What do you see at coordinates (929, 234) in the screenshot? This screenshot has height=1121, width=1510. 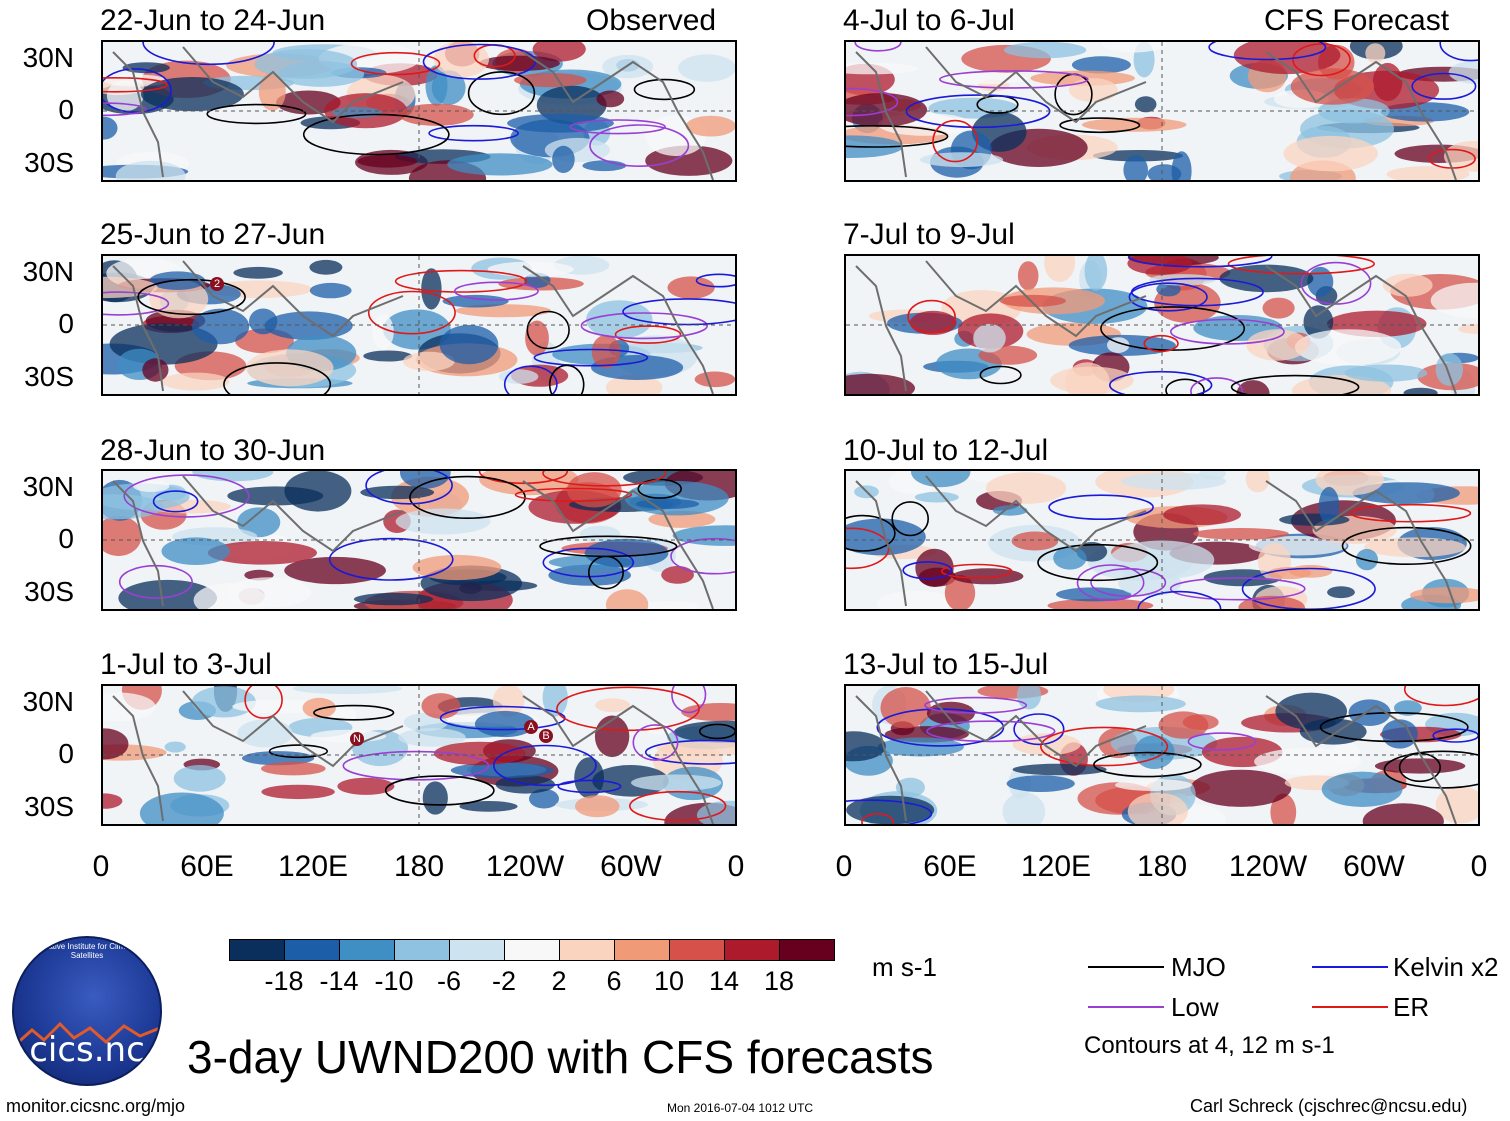 I see `panel-title: 7-Jul to 9-Jul` at bounding box center [929, 234].